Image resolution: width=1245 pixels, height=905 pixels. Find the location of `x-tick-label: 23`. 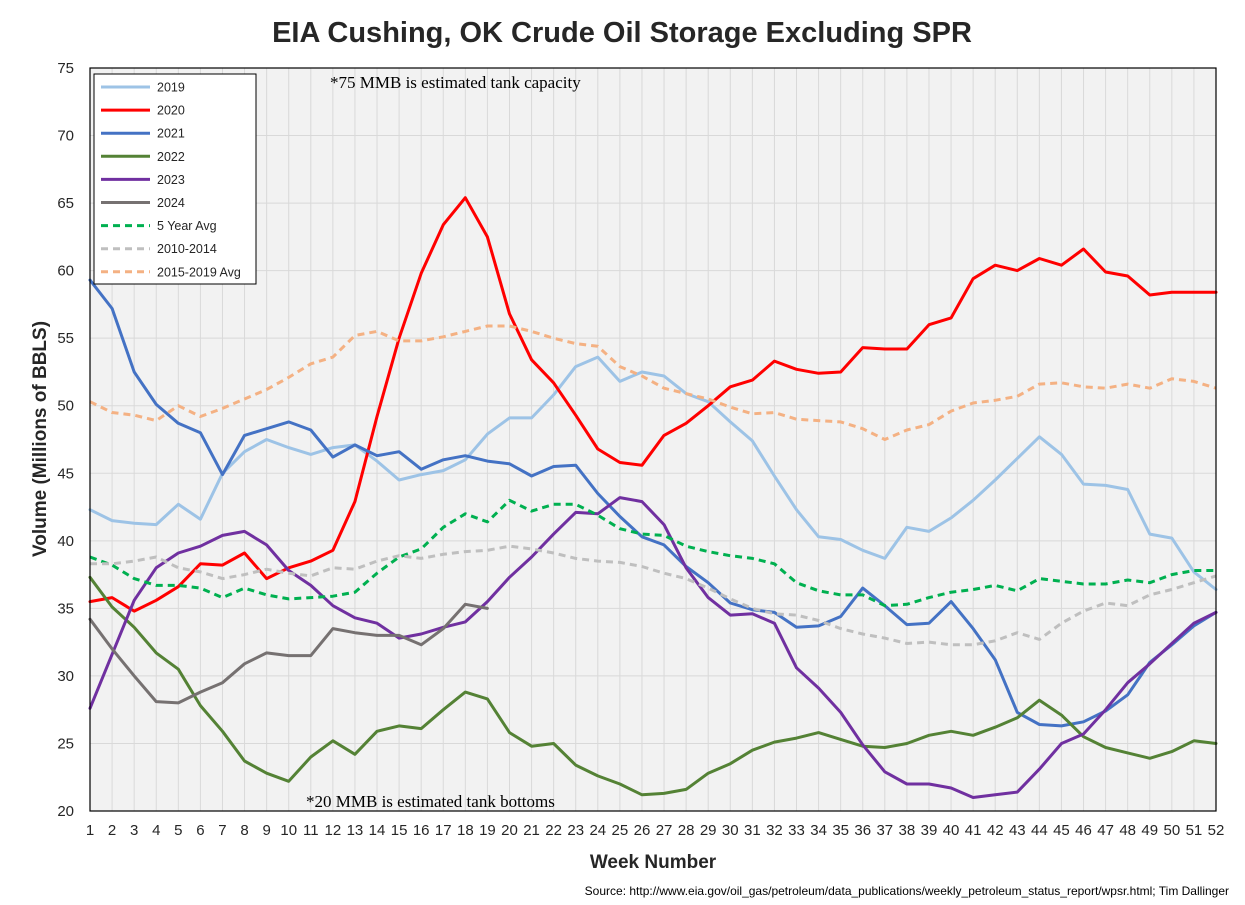

x-tick-label: 23 is located at coordinates (575, 830).